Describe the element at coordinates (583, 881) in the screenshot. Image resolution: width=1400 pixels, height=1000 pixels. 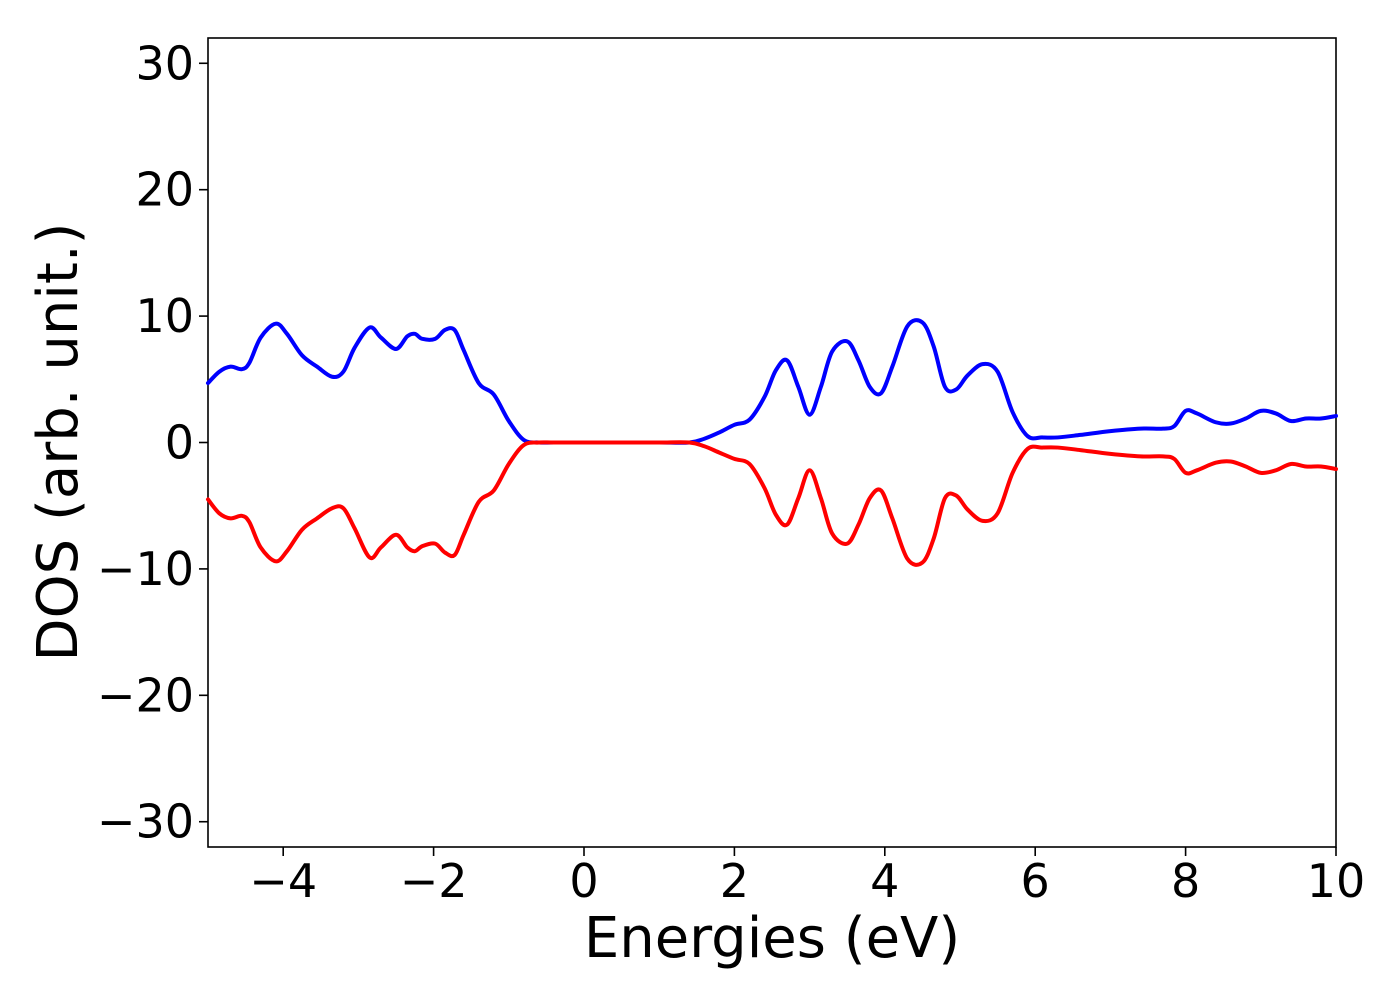
I see `x-tick-label: 0` at that location.